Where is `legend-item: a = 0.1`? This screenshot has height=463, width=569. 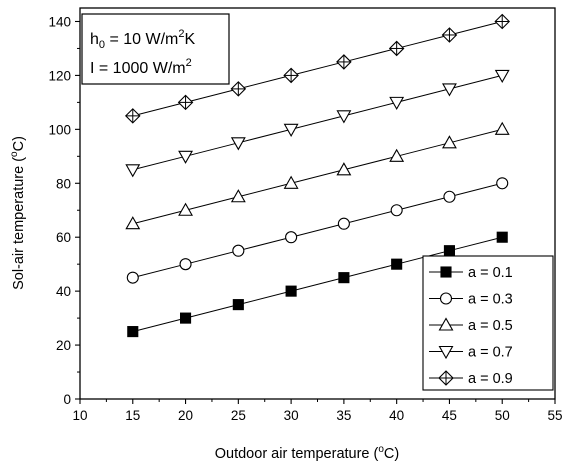 legend-item: a = 0.1 is located at coordinates (471, 273).